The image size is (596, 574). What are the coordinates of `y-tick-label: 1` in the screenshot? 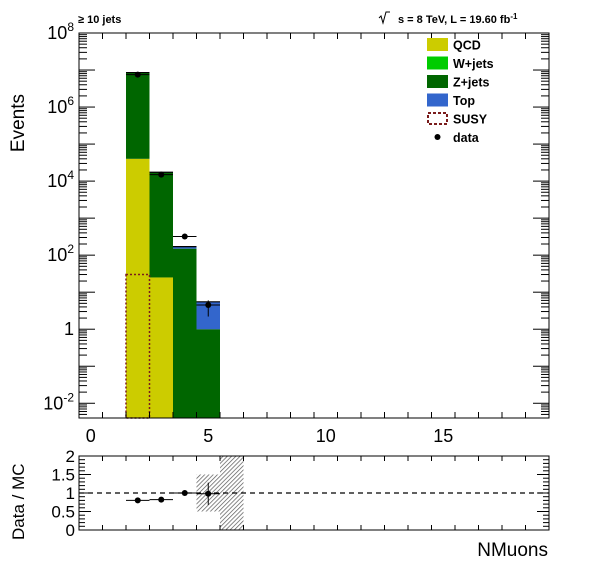 It's located at (69, 329).